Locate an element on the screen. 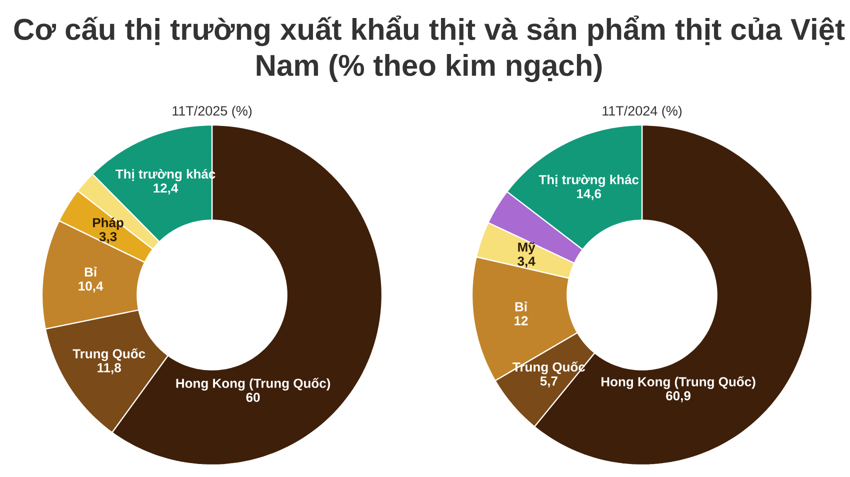 This screenshot has width=850, height=477. data-label: 3,4 is located at coordinates (527, 262).